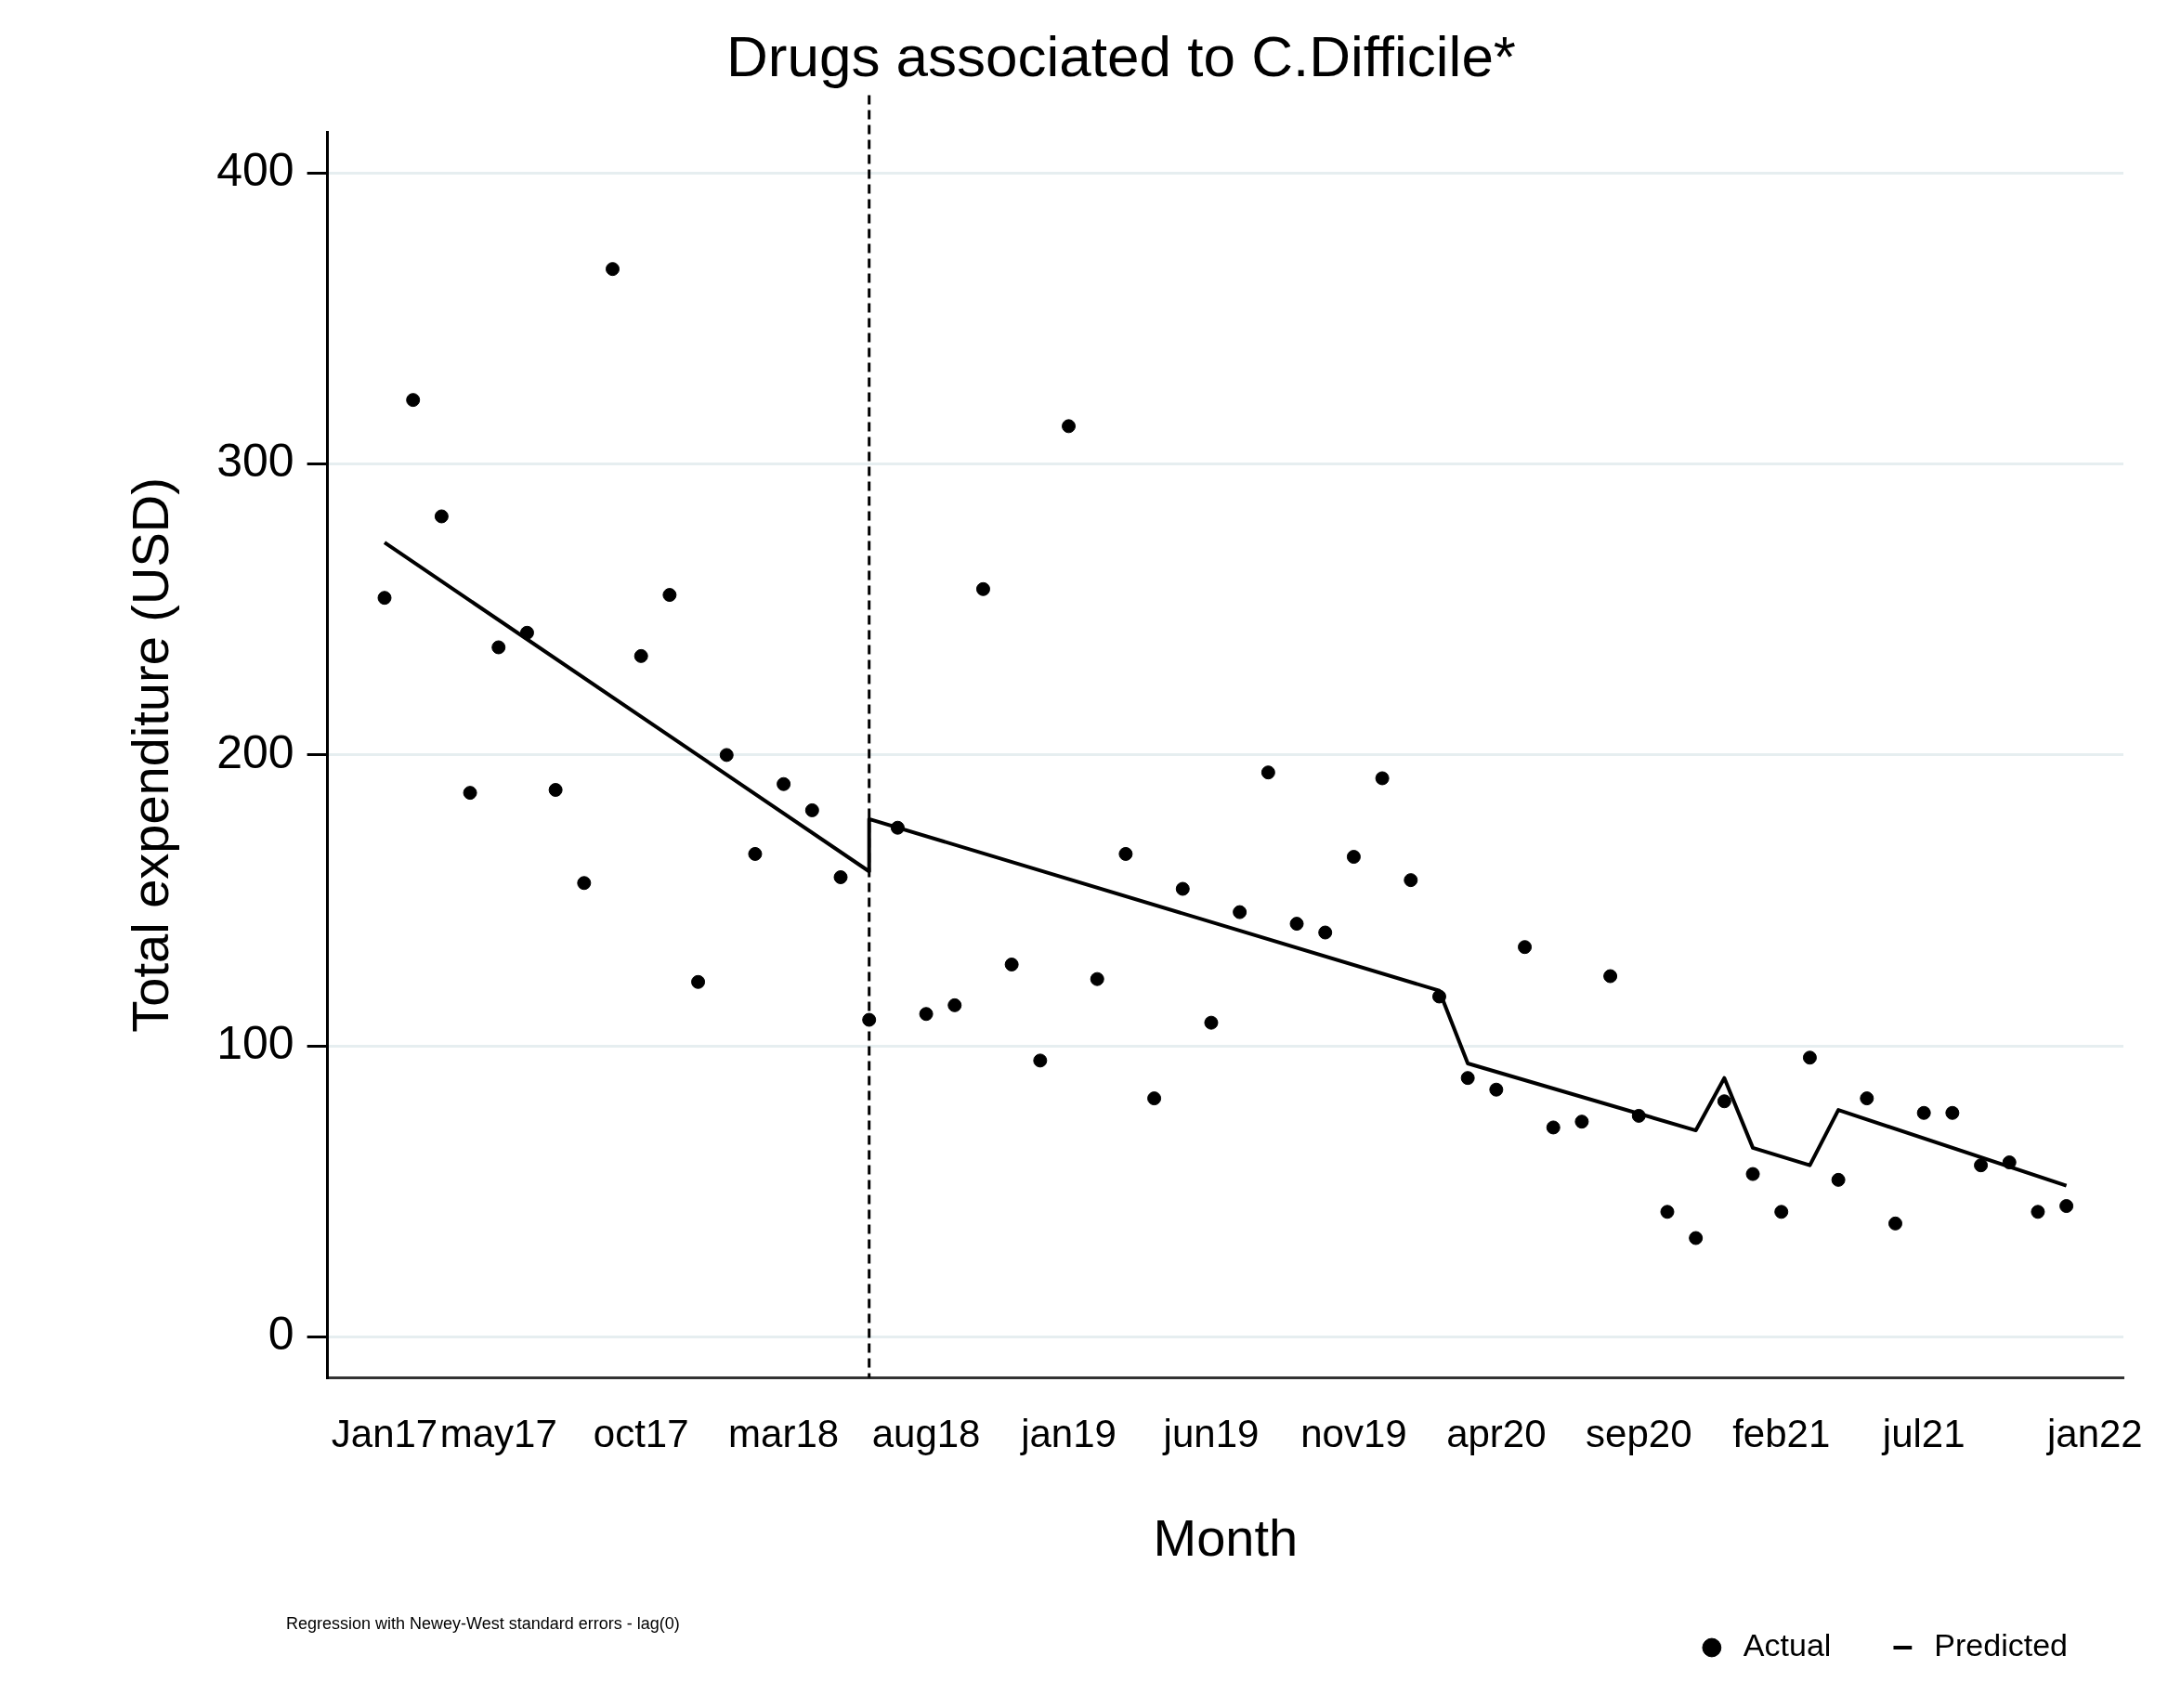  What do you see at coordinates (1226, 1537) in the screenshot?
I see `x-axis-title: Month` at bounding box center [1226, 1537].